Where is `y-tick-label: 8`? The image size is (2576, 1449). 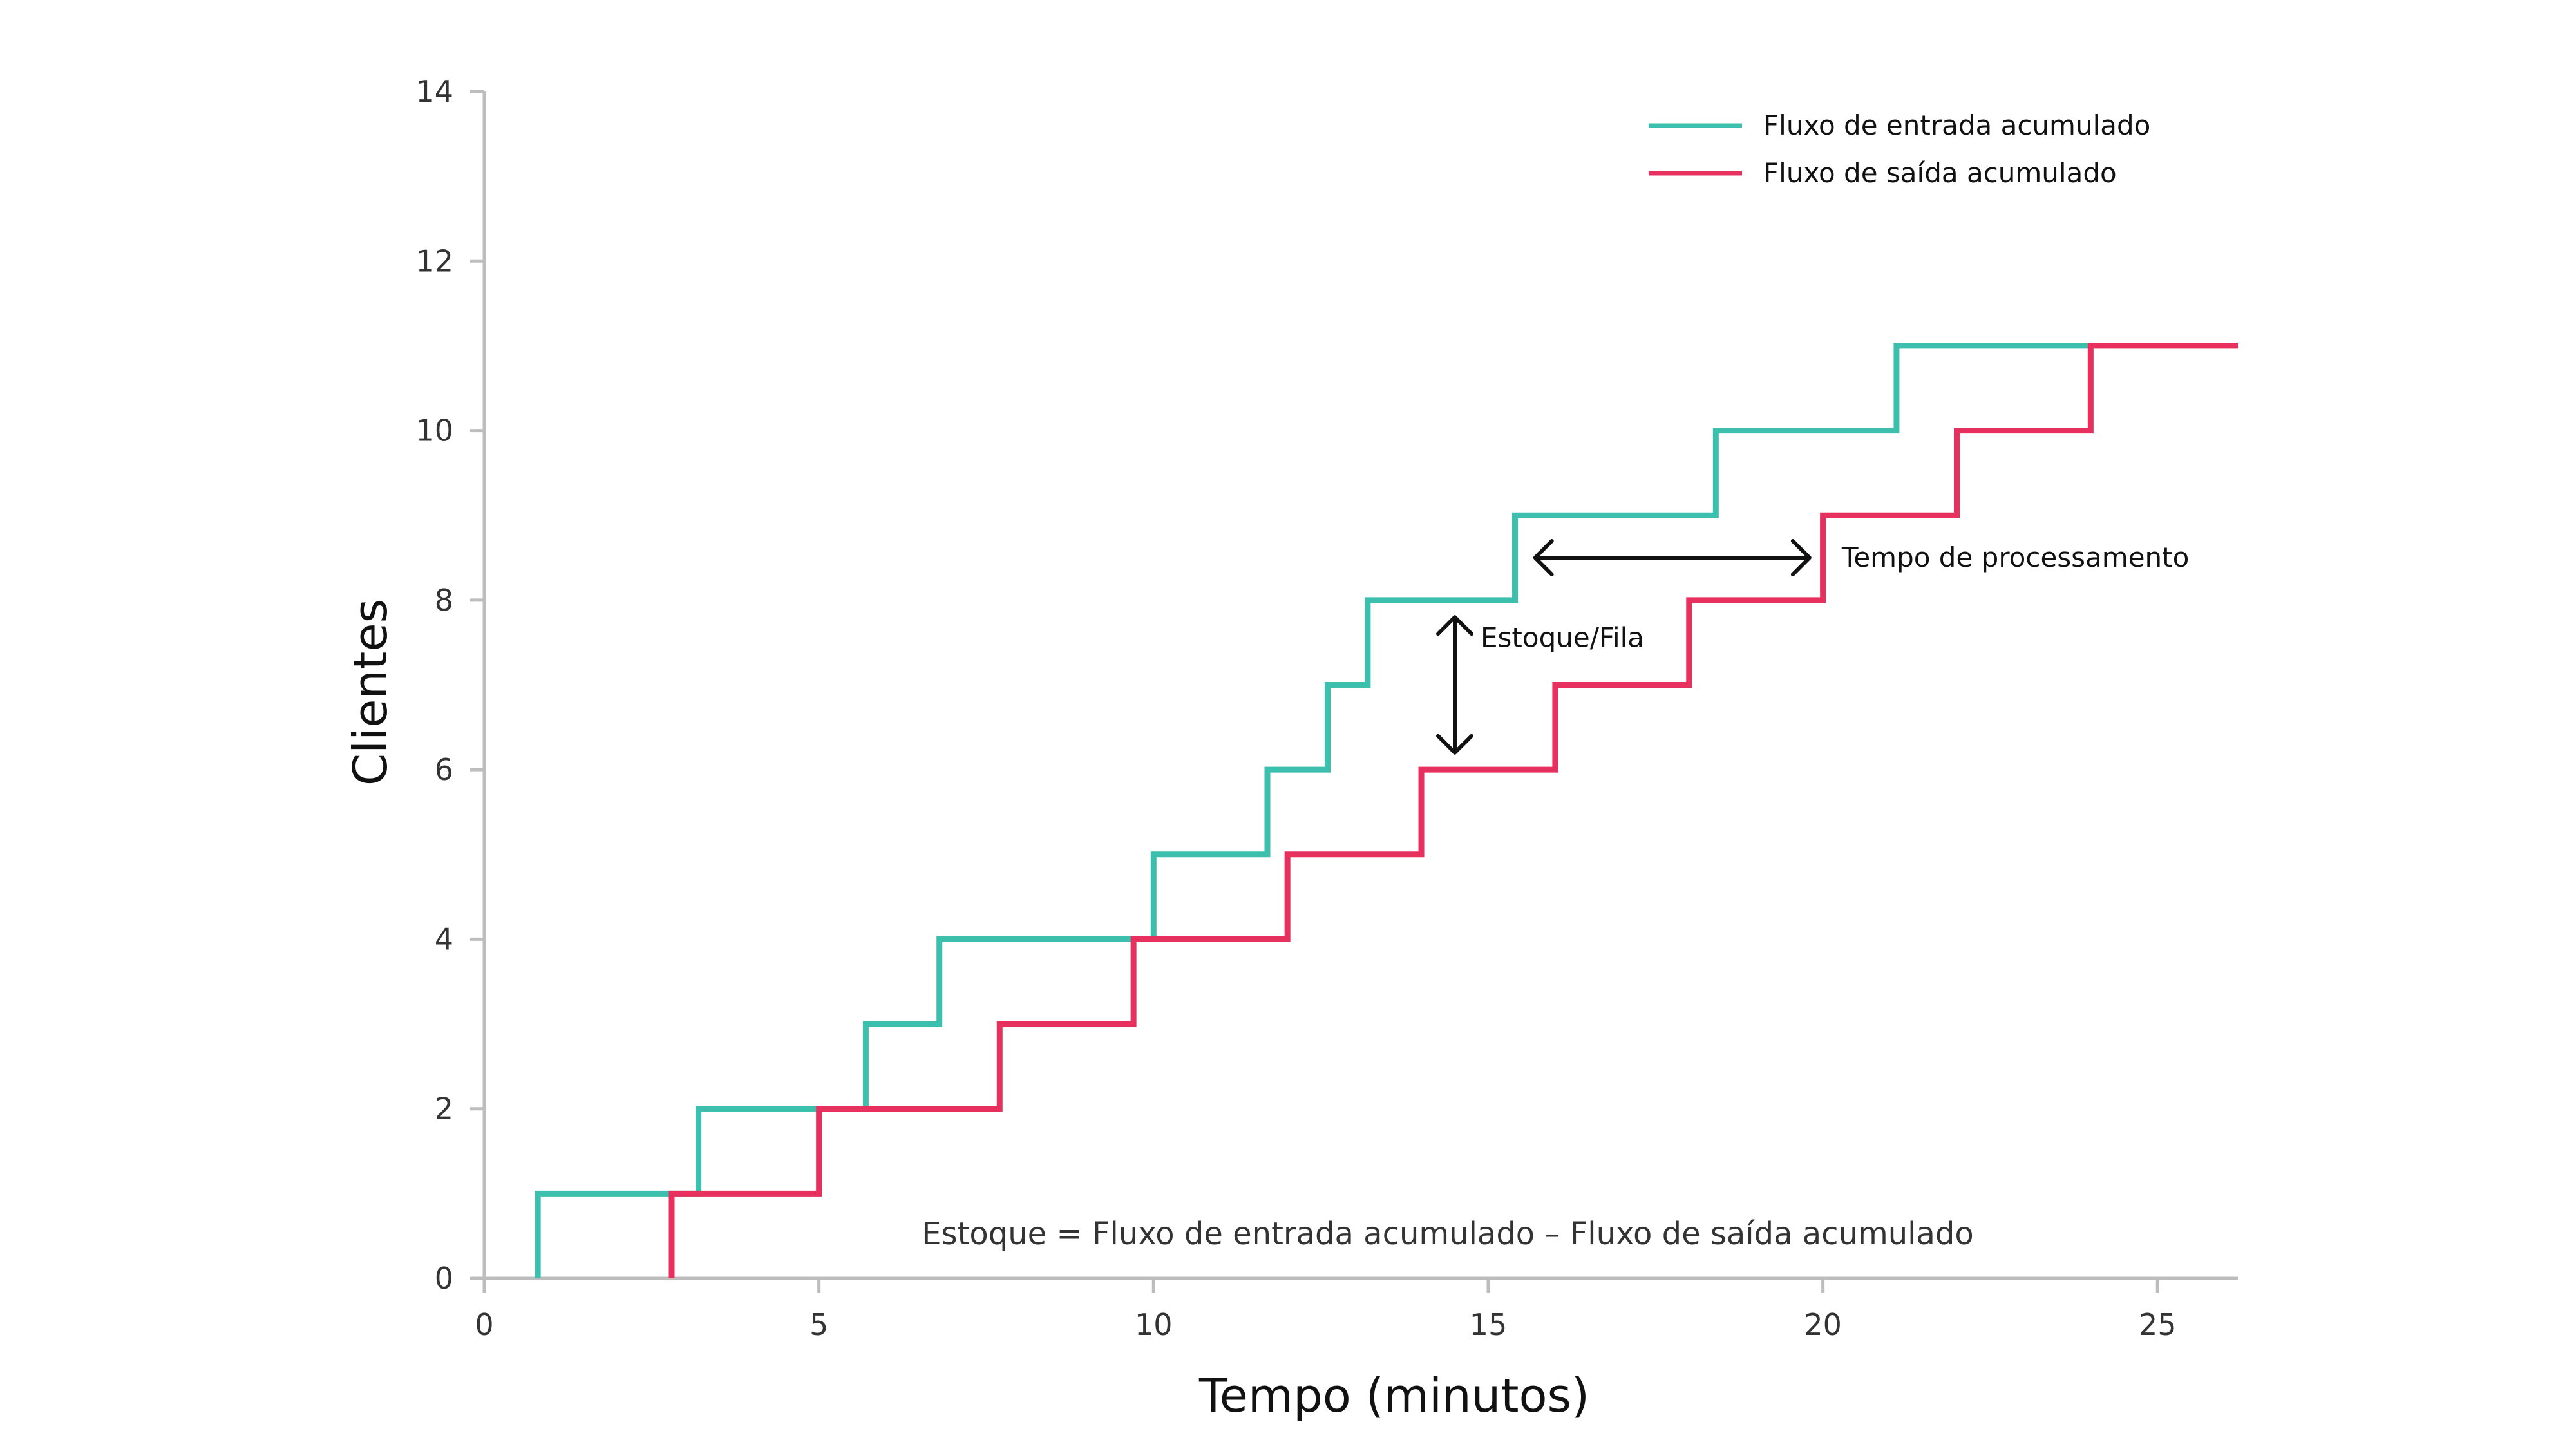 y-tick-label: 8 is located at coordinates (444, 601).